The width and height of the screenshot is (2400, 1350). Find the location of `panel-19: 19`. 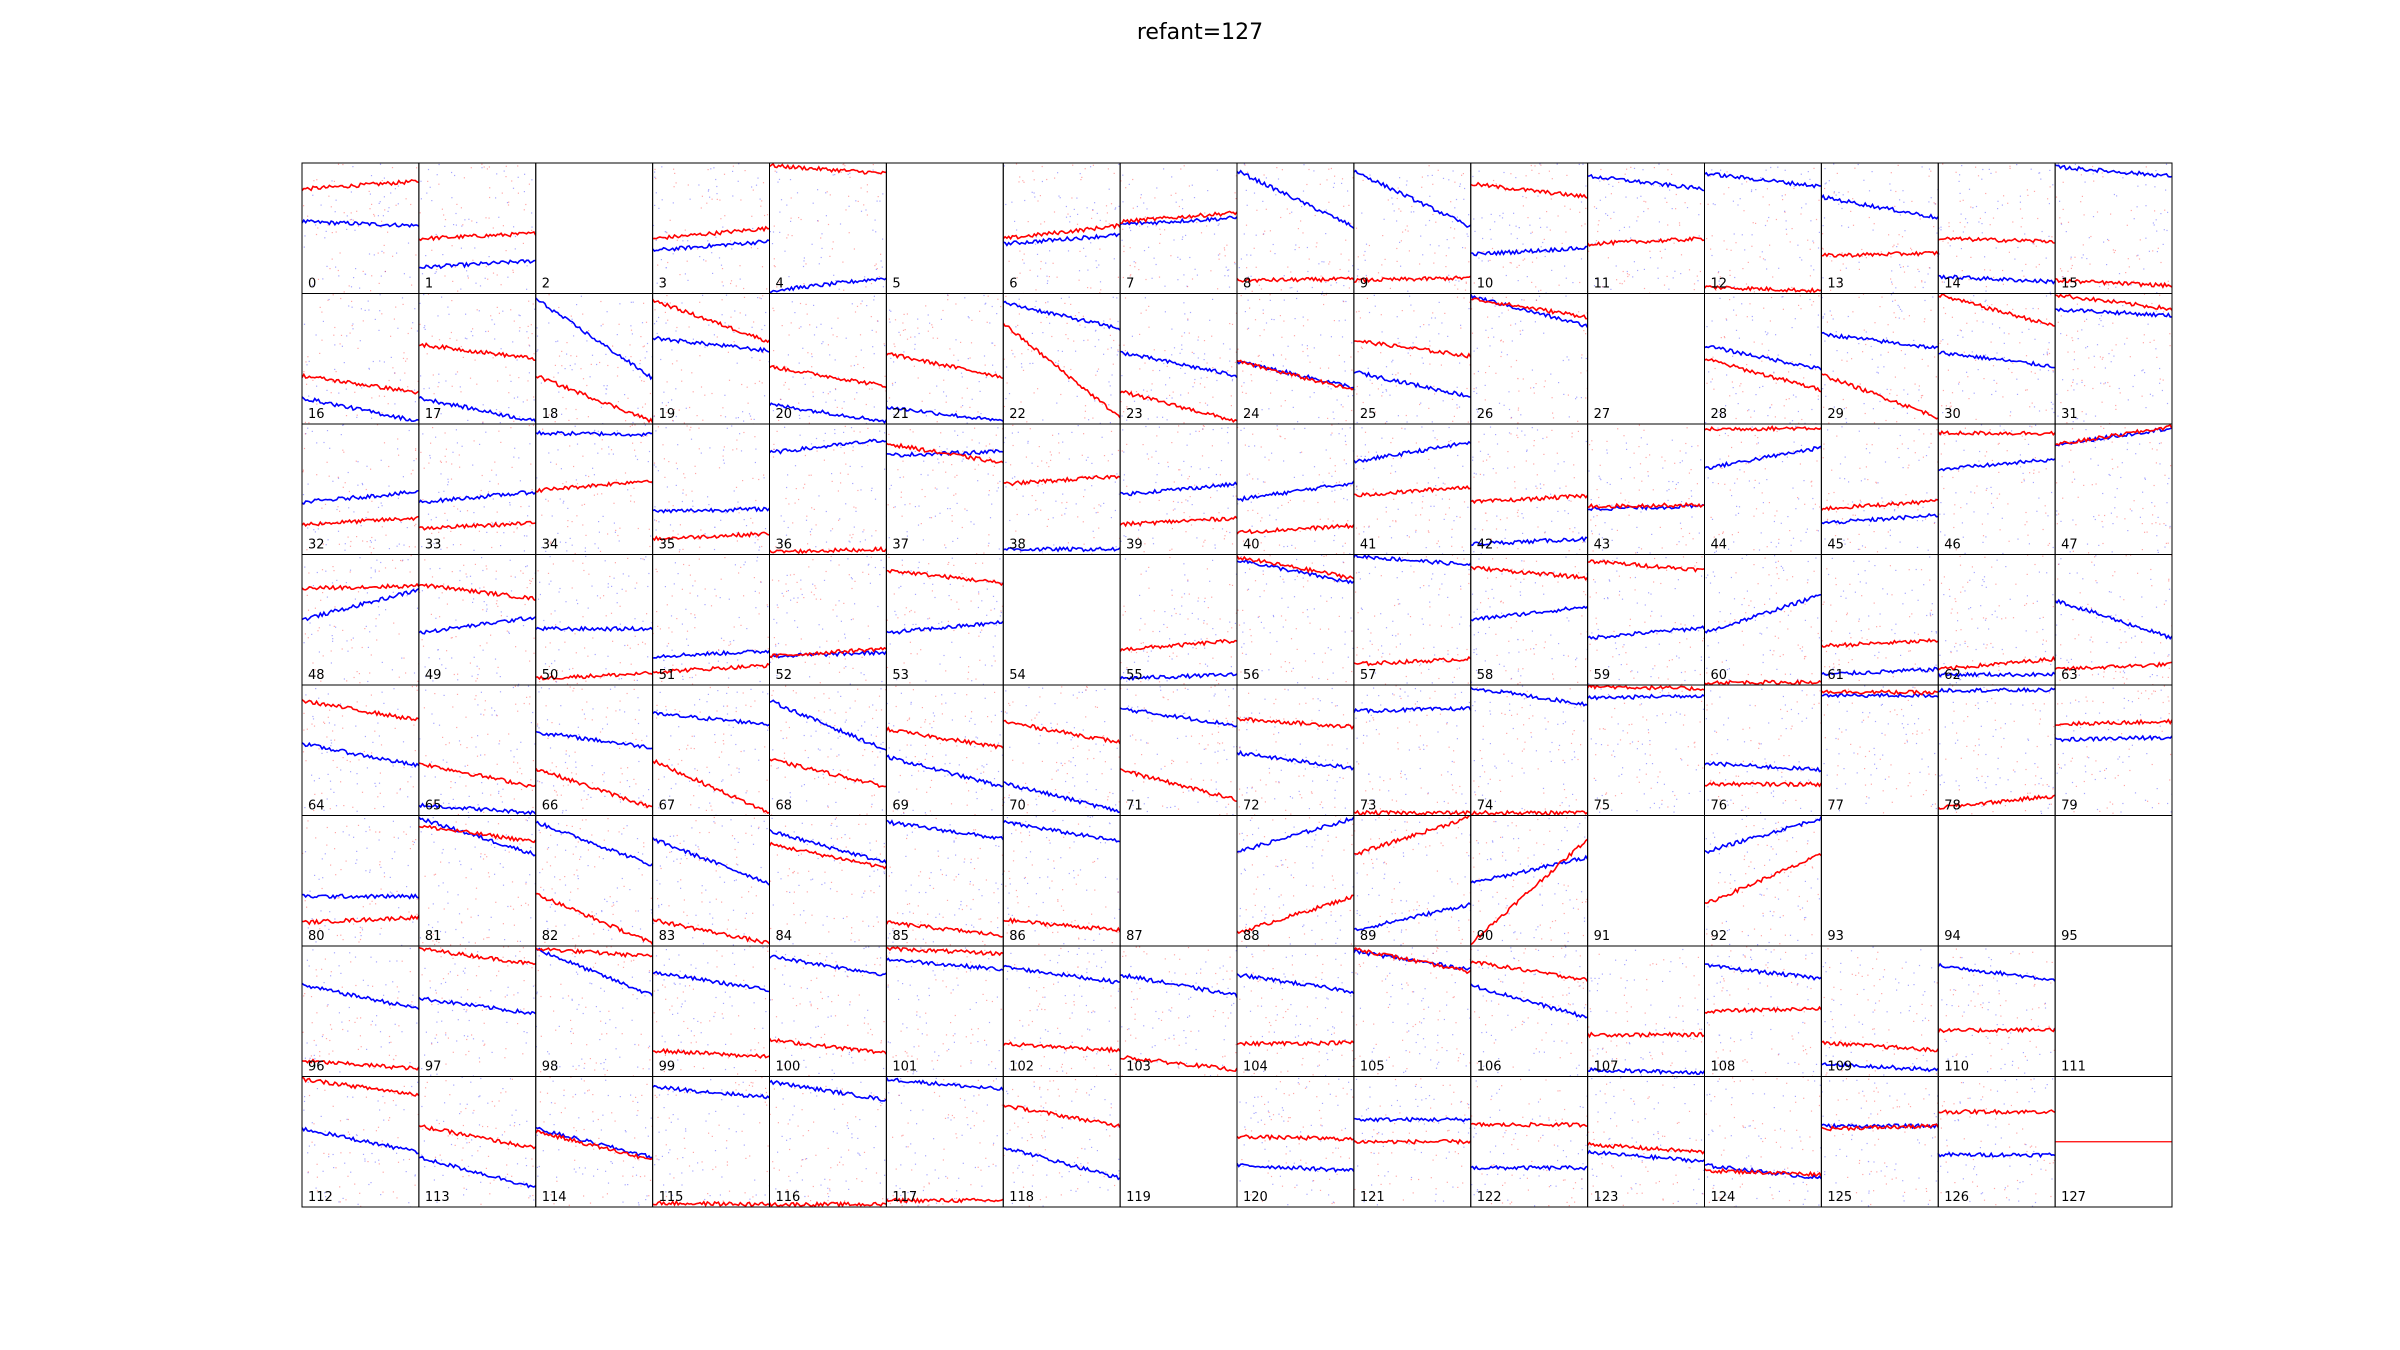

panel-19: 19 is located at coordinates (711, 359).